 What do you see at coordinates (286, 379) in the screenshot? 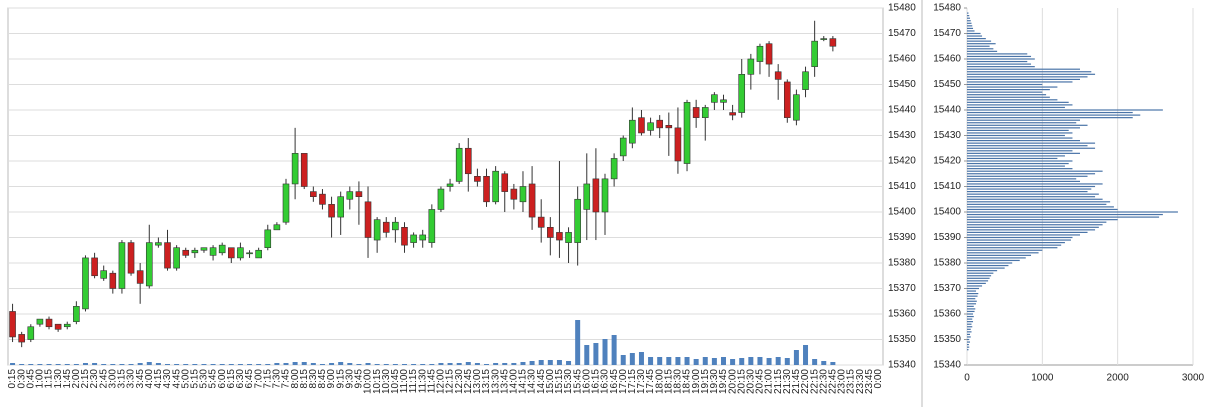
I see `x-tick-label: 7:45` at bounding box center [286, 379].